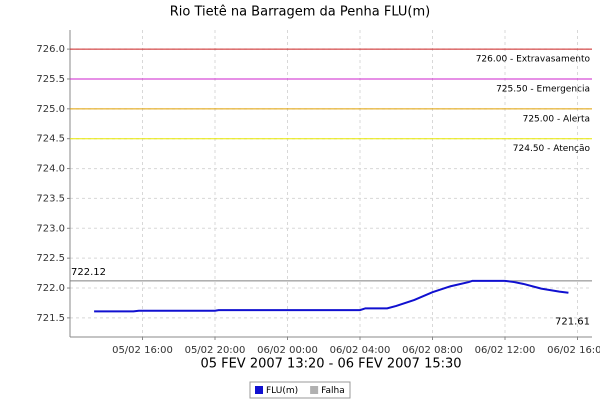  What do you see at coordinates (50, 228) in the screenshot?
I see `y-tick-label: 723.0` at bounding box center [50, 228].